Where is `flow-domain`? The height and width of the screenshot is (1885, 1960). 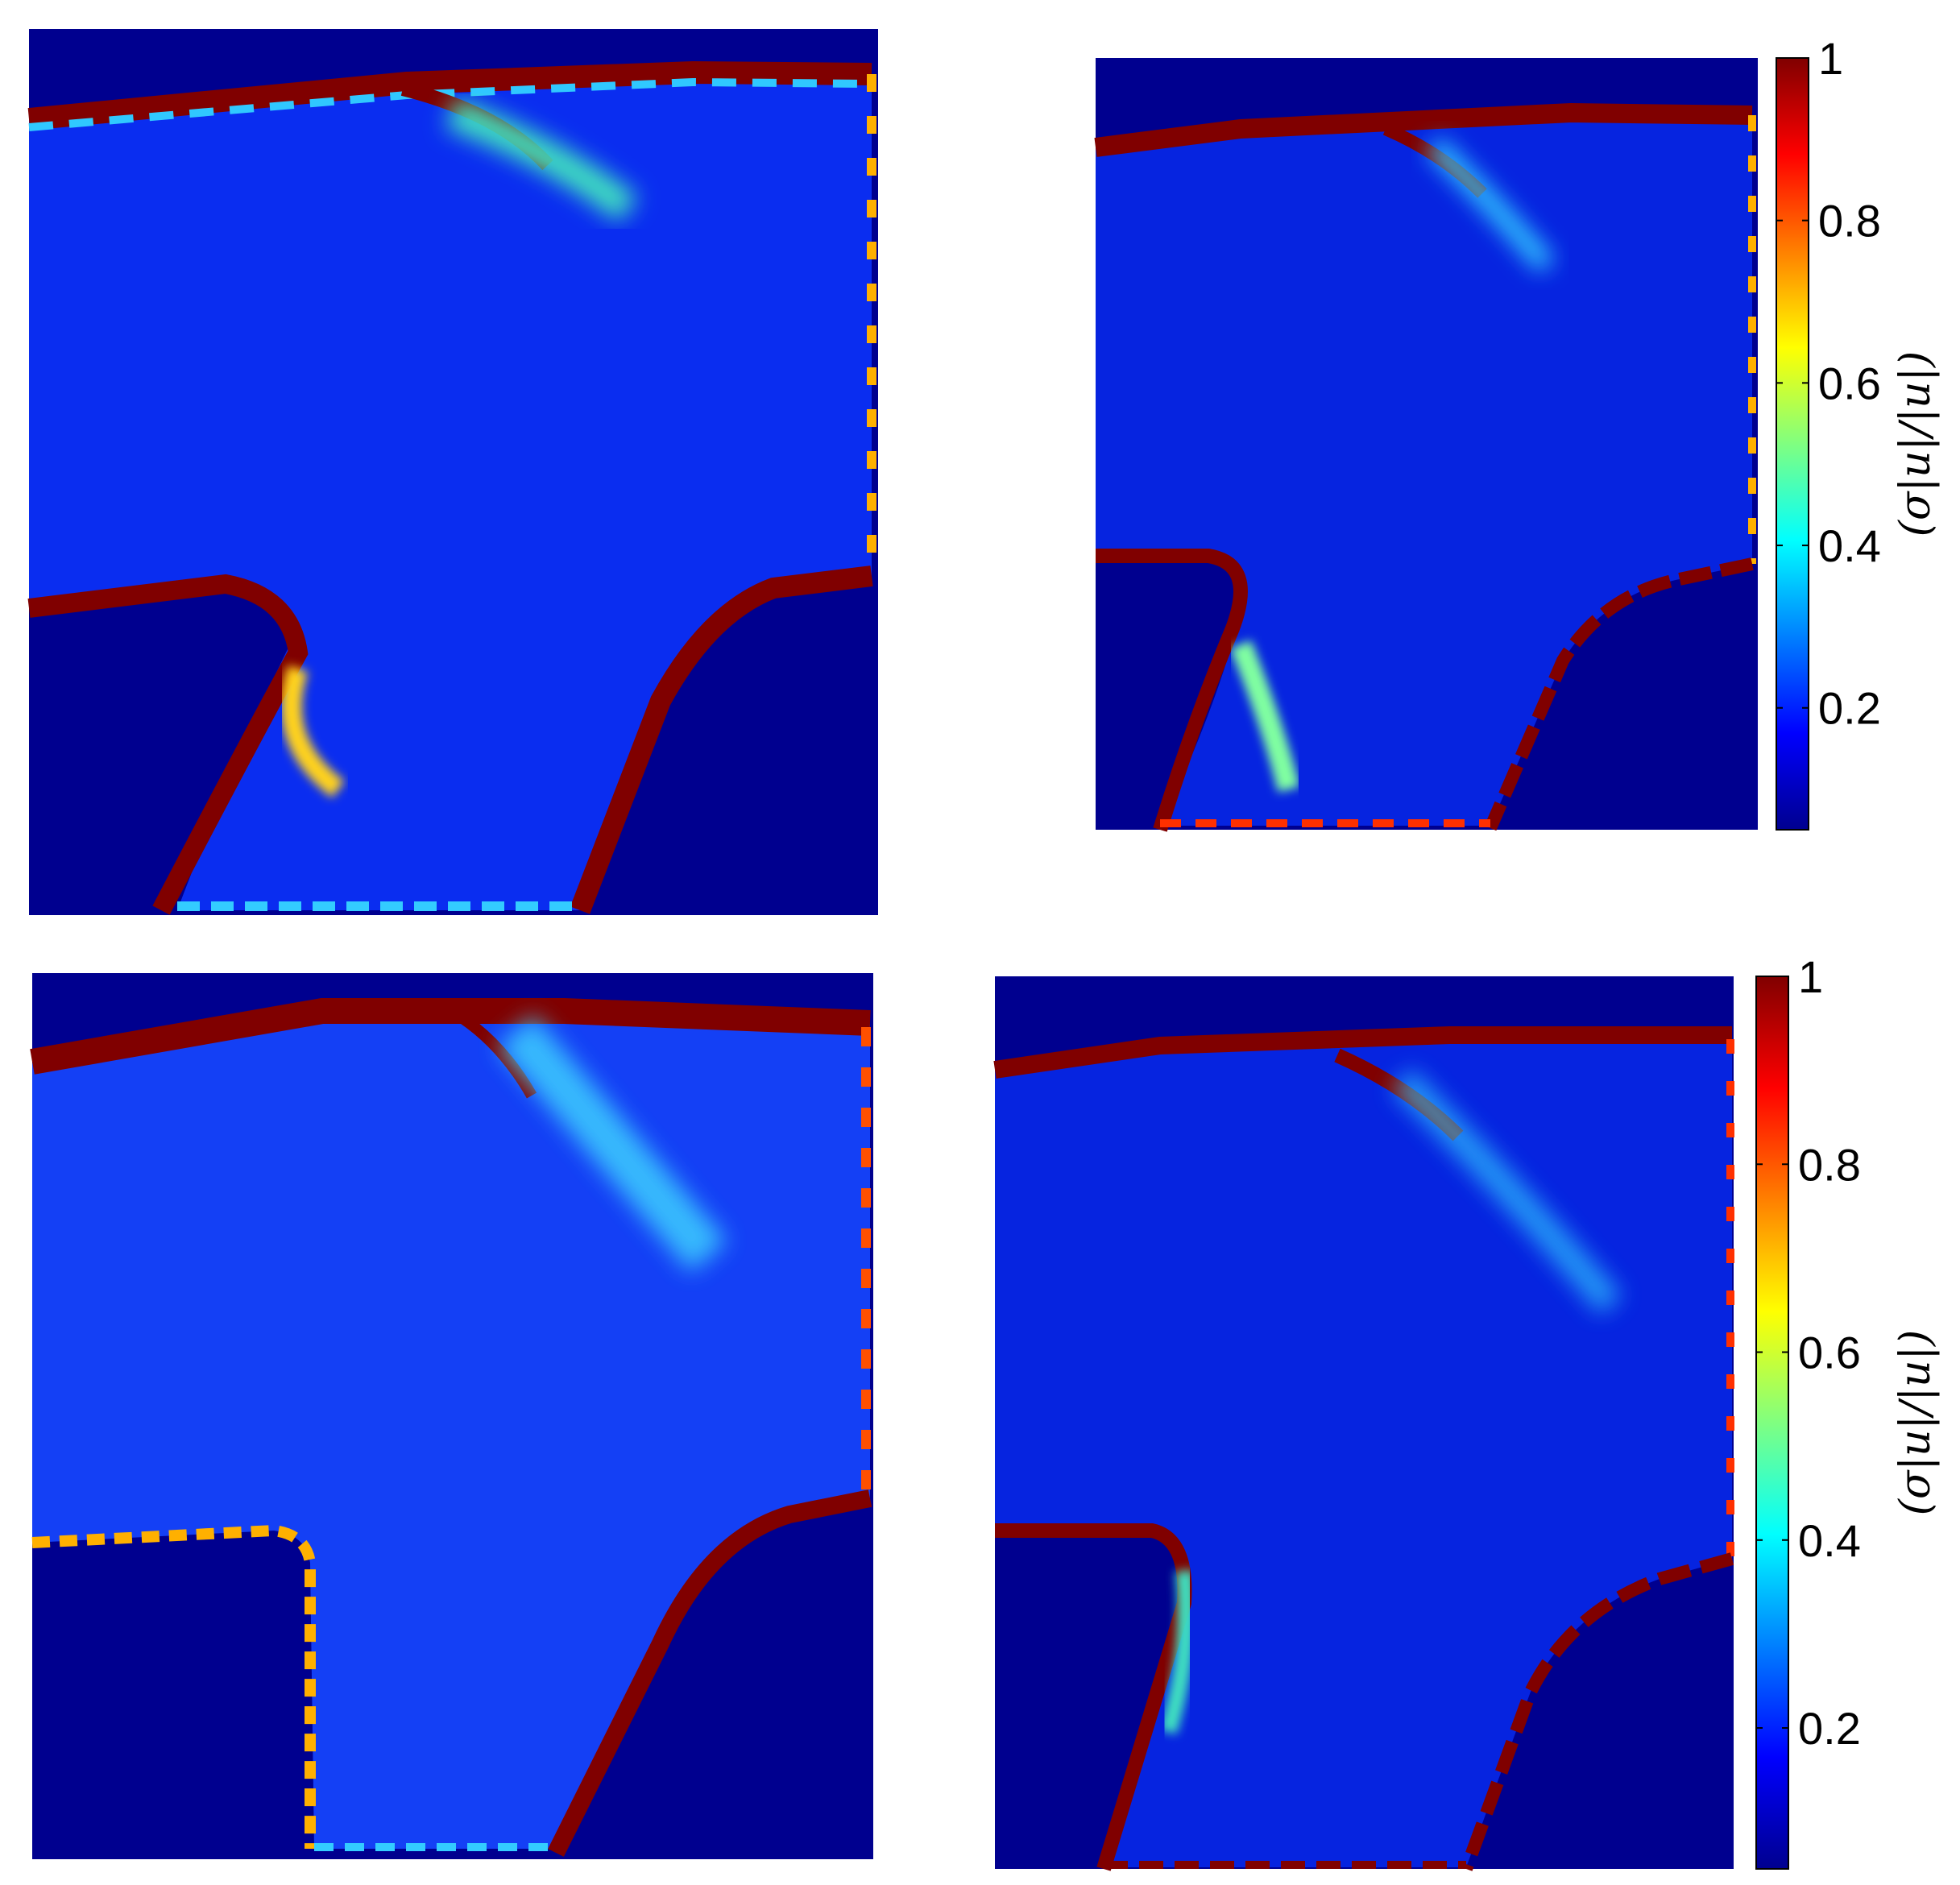 flow-domain is located at coordinates (1424, 470).